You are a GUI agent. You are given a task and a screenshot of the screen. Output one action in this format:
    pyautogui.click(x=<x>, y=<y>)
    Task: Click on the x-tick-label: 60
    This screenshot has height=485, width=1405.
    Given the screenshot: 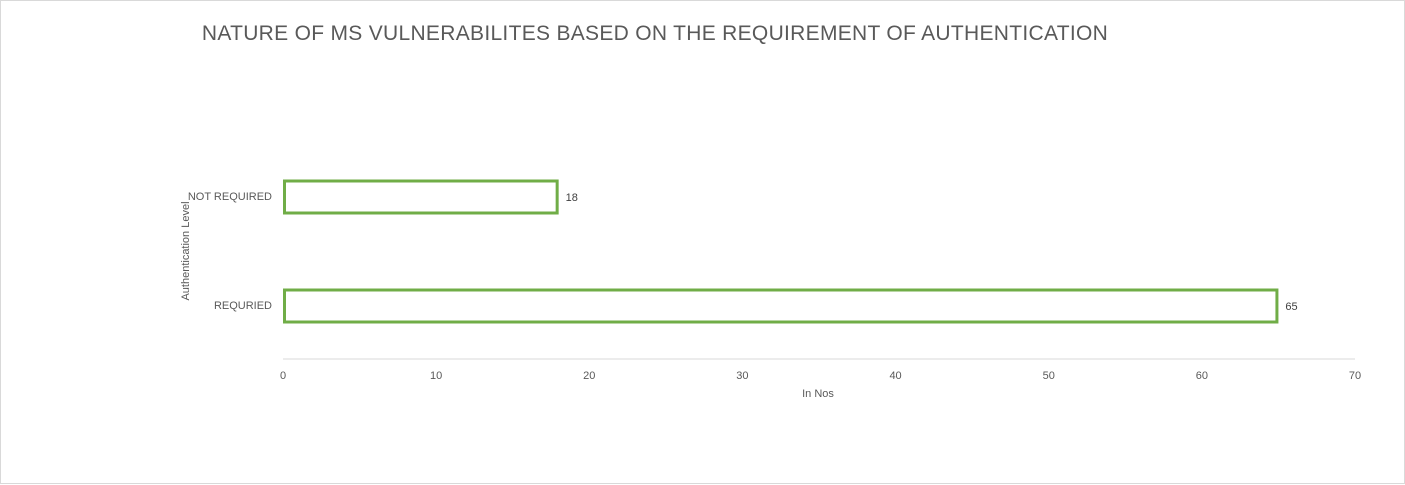 What is the action you would take?
    pyautogui.click(x=1202, y=376)
    